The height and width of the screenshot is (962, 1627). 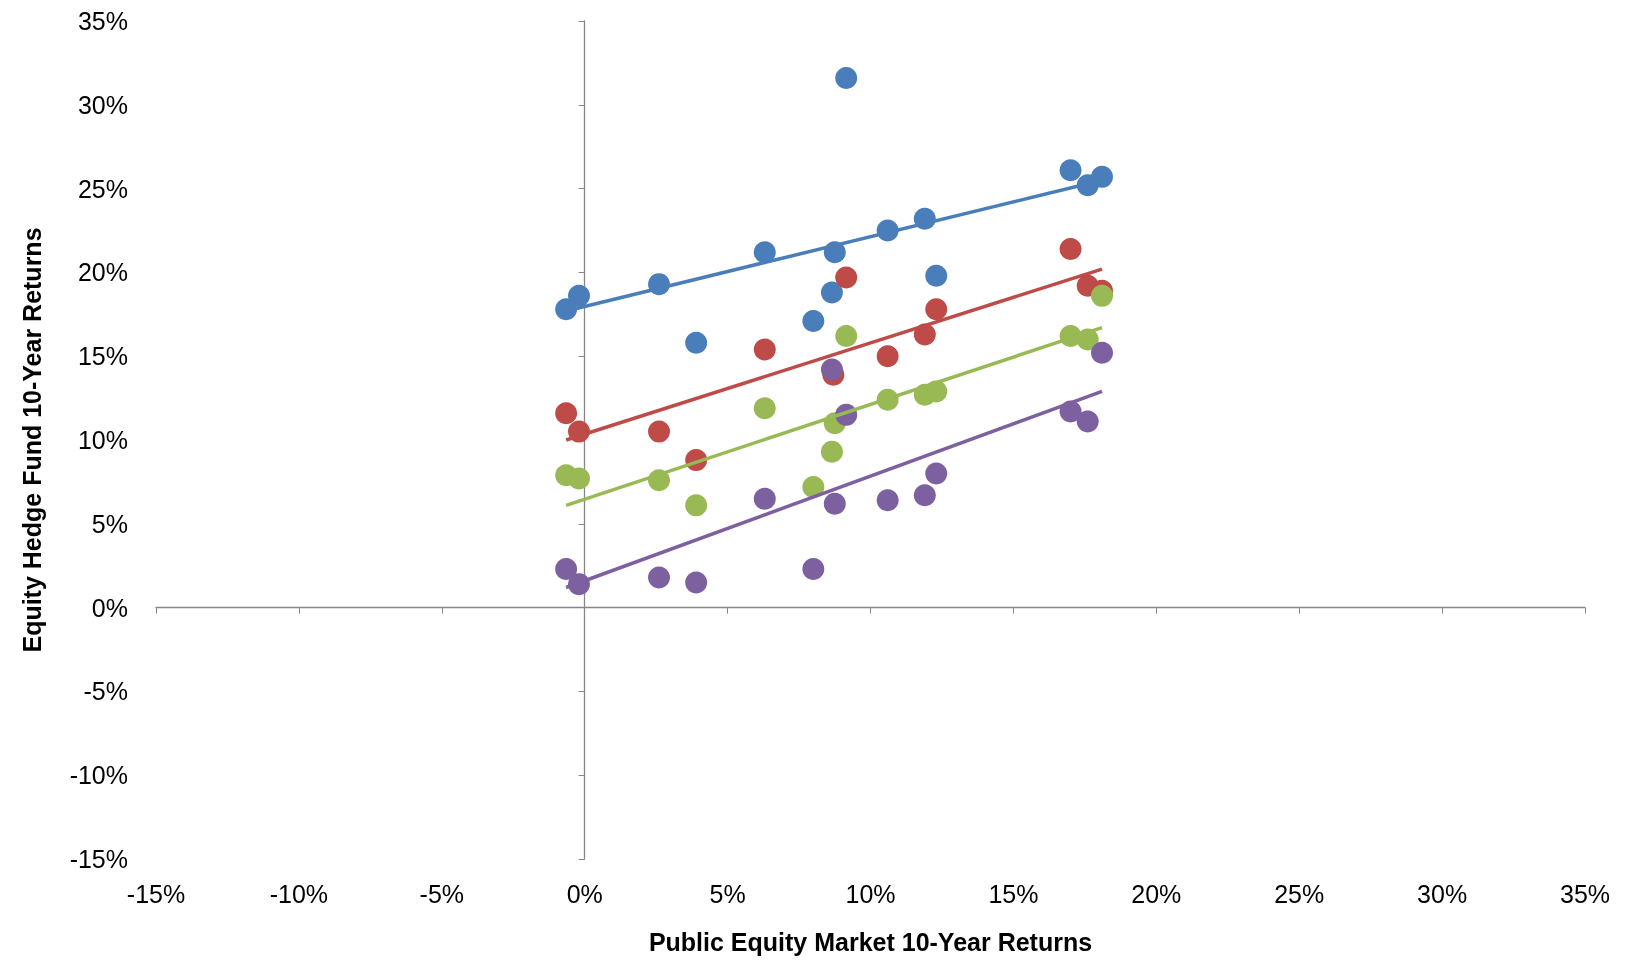 What do you see at coordinates (31, 440) in the screenshot?
I see `y-axis-title: Equity Hedge Fund 10-Year Returns` at bounding box center [31, 440].